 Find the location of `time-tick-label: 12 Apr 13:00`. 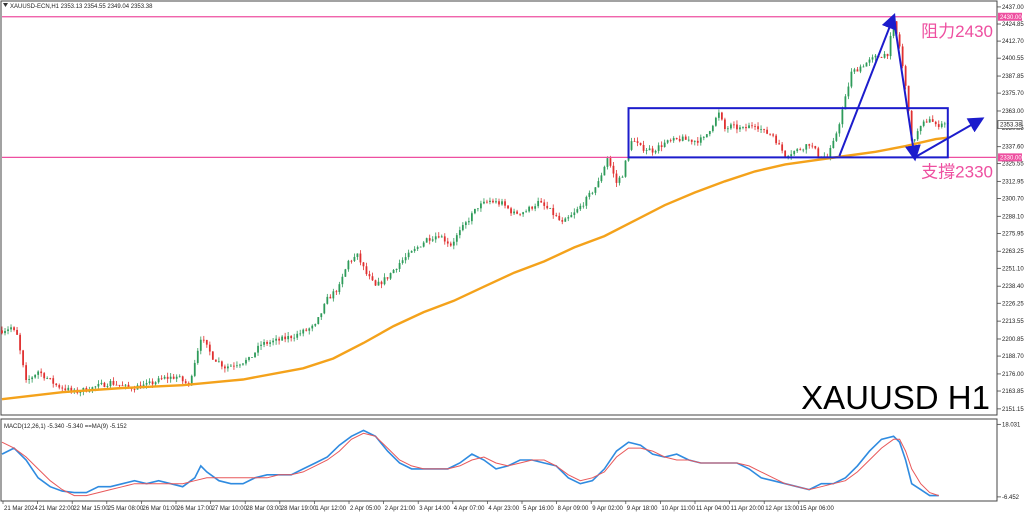

time-tick-label: 12 Apr 13:00 is located at coordinates (782, 509).